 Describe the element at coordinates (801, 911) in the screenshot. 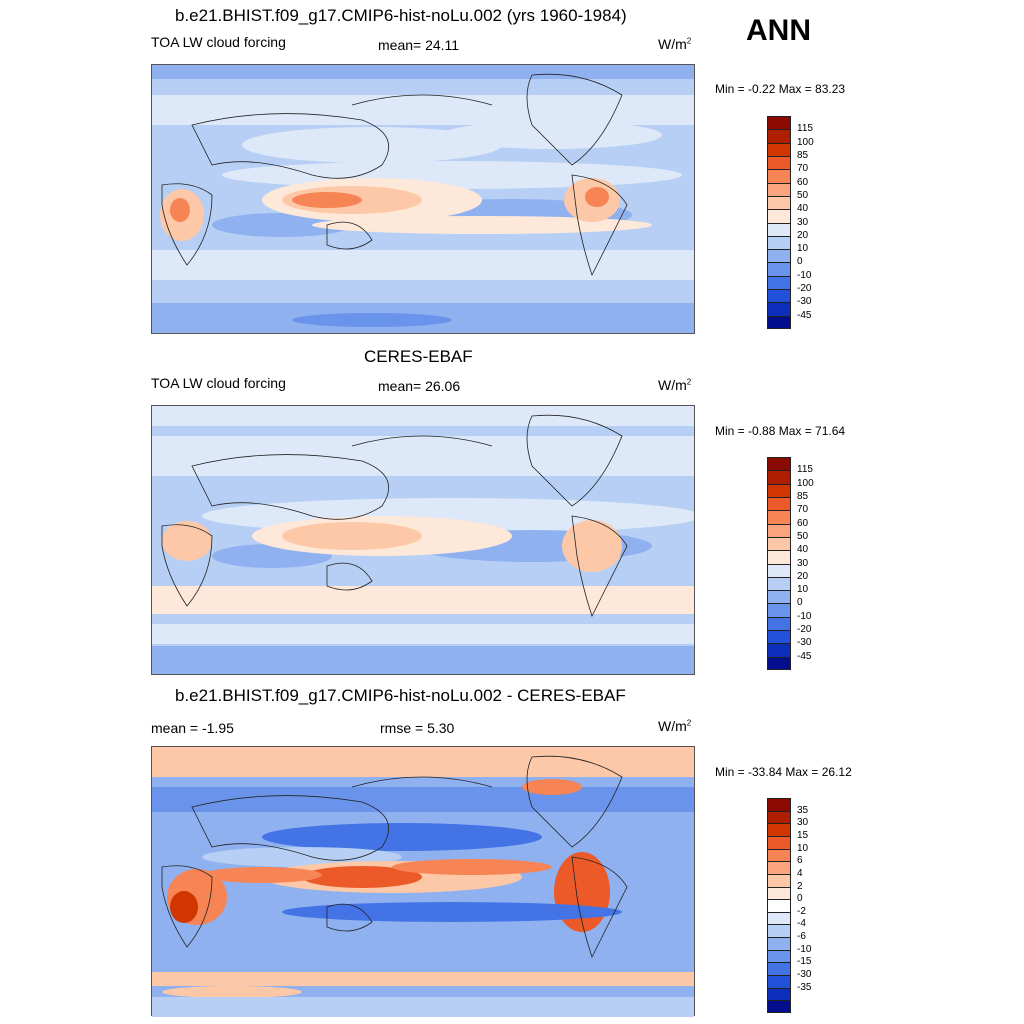

I see `colorbar-tick-label: -2` at that location.